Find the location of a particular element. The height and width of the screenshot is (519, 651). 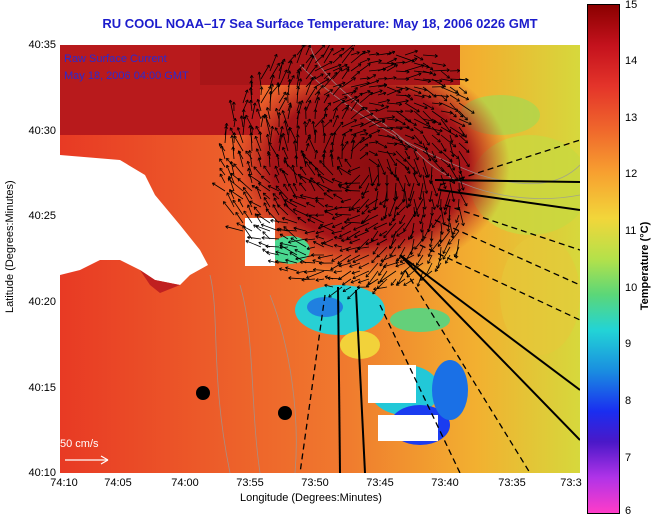

y-tick-label: 40:30 is located at coordinates (42, 131).